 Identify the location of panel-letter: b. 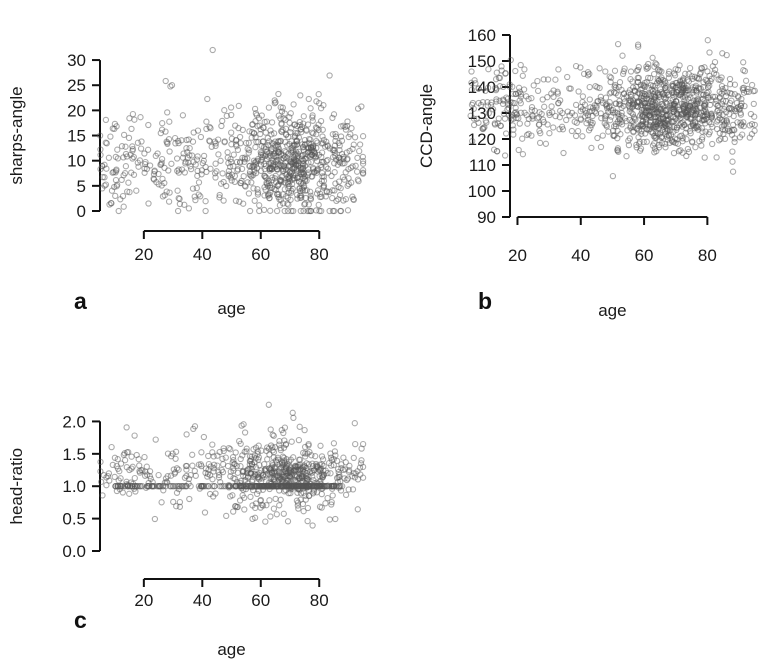
(485, 301).